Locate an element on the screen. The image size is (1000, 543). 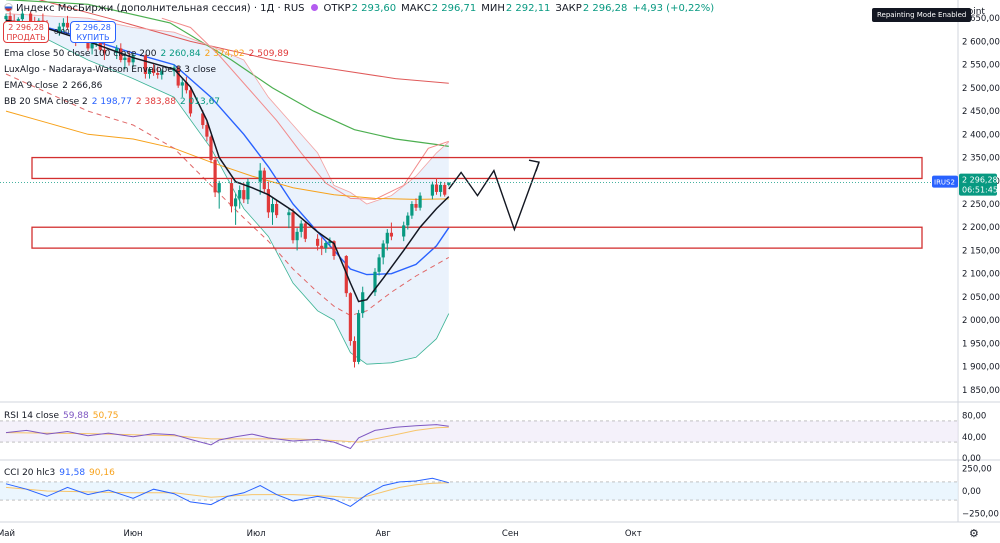
price-tag is located at coordinates (978, 184).